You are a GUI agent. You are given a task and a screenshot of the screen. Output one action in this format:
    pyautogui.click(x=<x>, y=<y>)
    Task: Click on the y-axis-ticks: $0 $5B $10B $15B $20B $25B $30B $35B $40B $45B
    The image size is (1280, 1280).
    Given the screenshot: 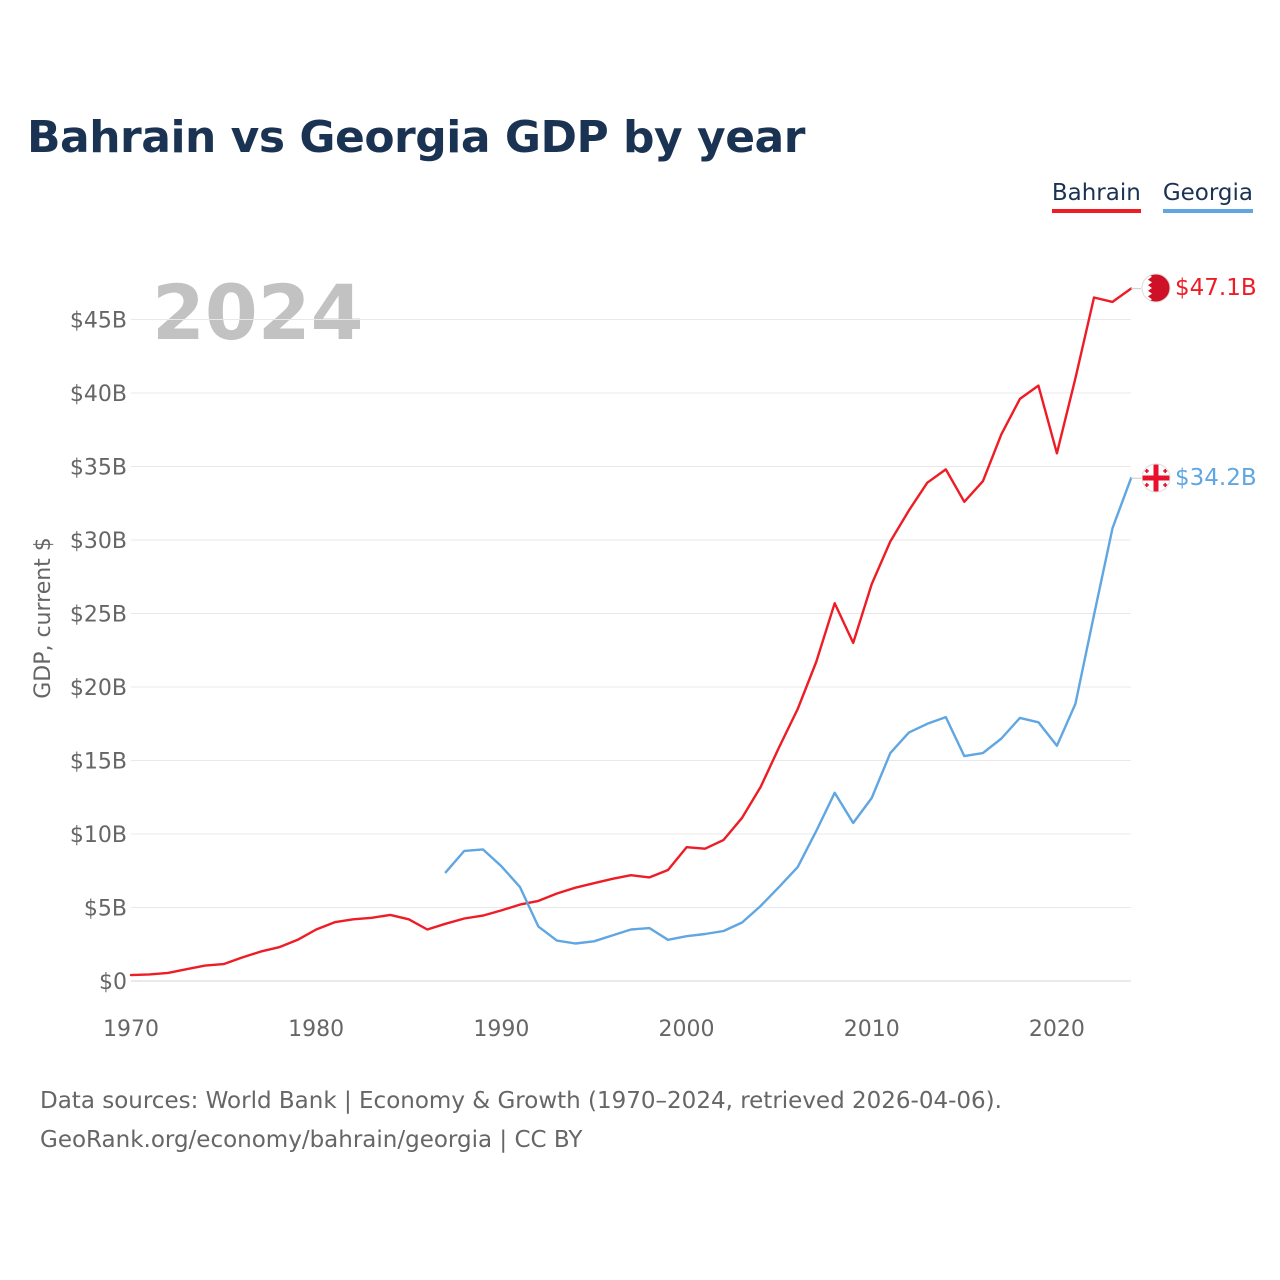 What is the action you would take?
    pyautogui.click(x=98, y=652)
    